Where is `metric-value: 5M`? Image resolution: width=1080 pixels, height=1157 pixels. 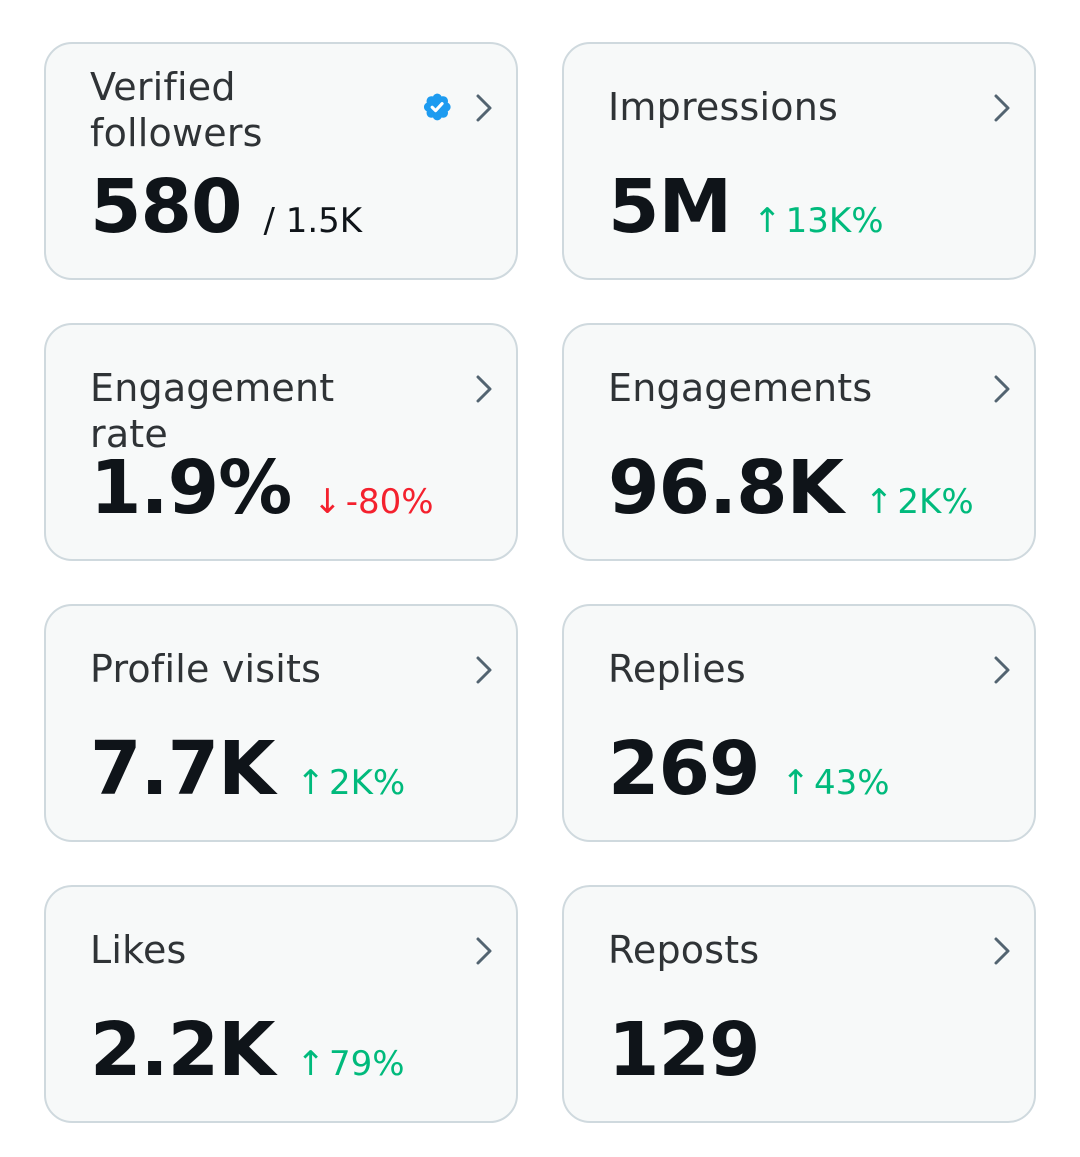
metric-value: 5M is located at coordinates (670, 207).